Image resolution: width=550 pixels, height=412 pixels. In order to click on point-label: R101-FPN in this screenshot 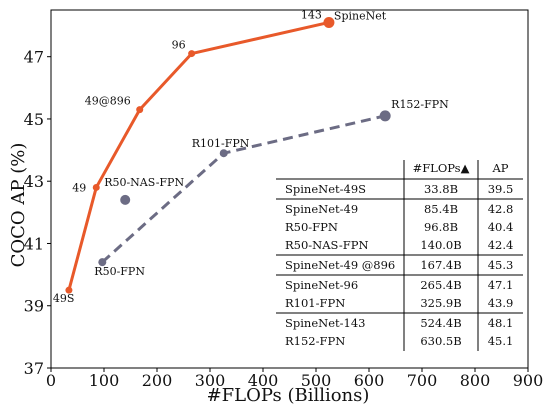, I will do `click(221, 143)`.